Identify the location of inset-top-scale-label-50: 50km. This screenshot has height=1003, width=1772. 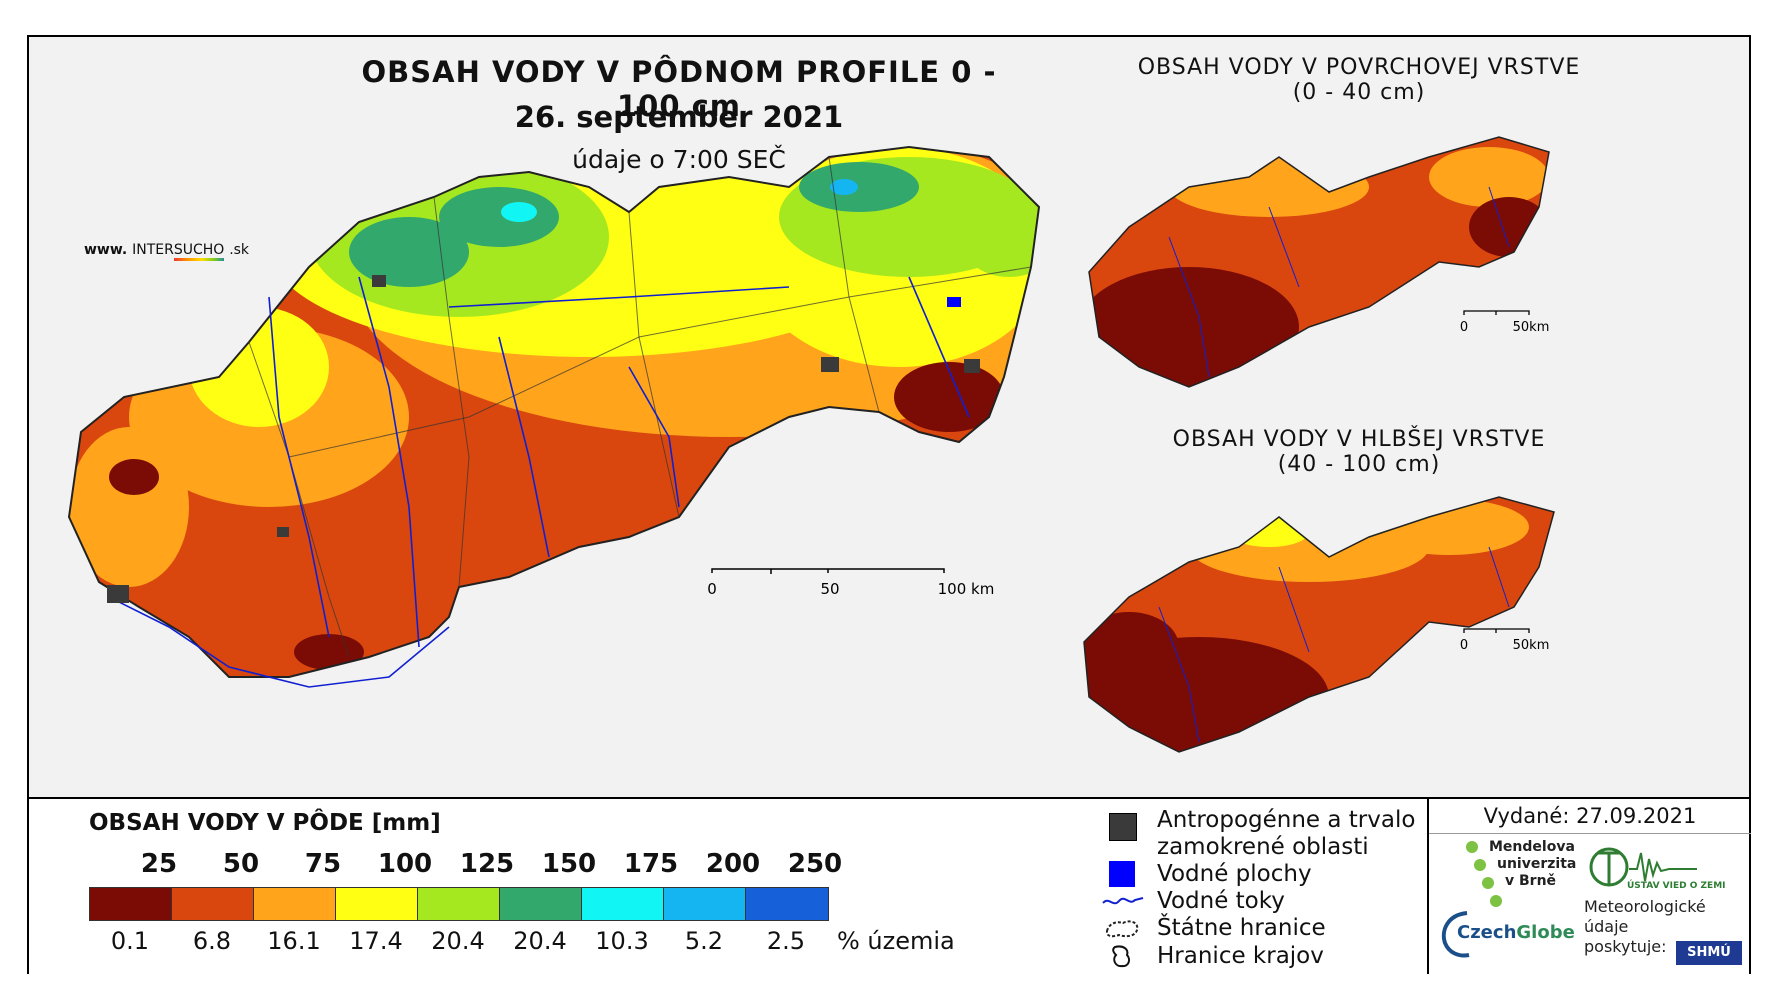
(1531, 327).